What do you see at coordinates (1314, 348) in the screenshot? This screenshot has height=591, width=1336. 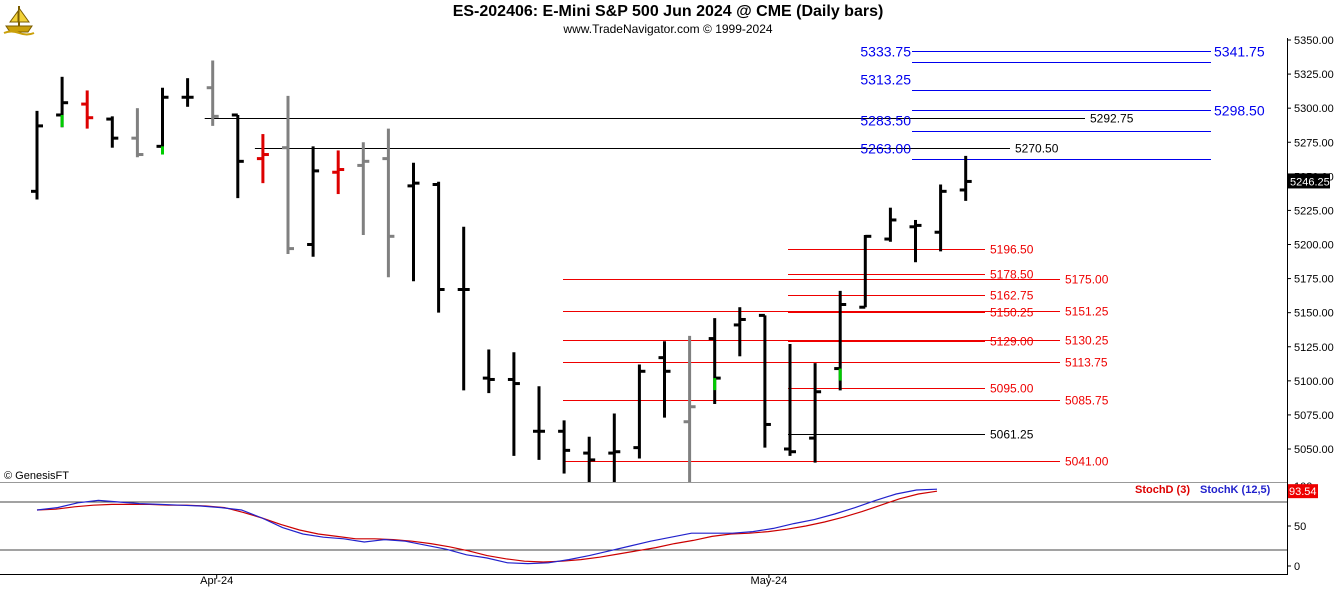 I see `price-tick-label: 5125.00` at bounding box center [1314, 348].